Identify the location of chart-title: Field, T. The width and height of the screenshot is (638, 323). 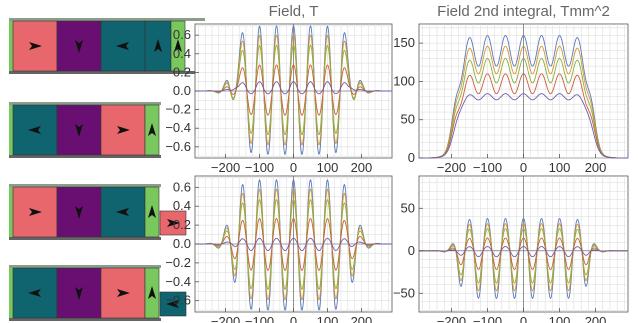
(294, 11).